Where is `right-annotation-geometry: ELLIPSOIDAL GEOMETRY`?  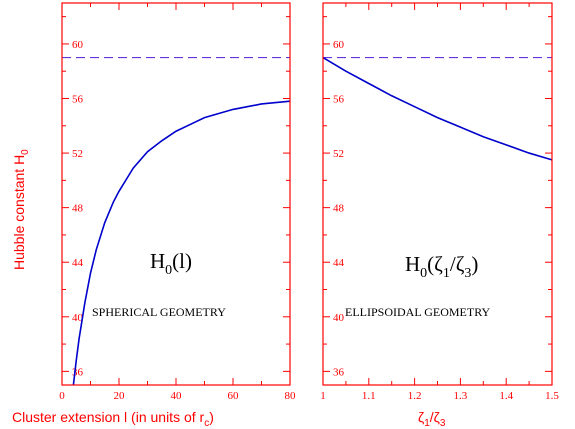 right-annotation-geometry: ELLIPSOIDAL GEOMETRY is located at coordinates (418, 312).